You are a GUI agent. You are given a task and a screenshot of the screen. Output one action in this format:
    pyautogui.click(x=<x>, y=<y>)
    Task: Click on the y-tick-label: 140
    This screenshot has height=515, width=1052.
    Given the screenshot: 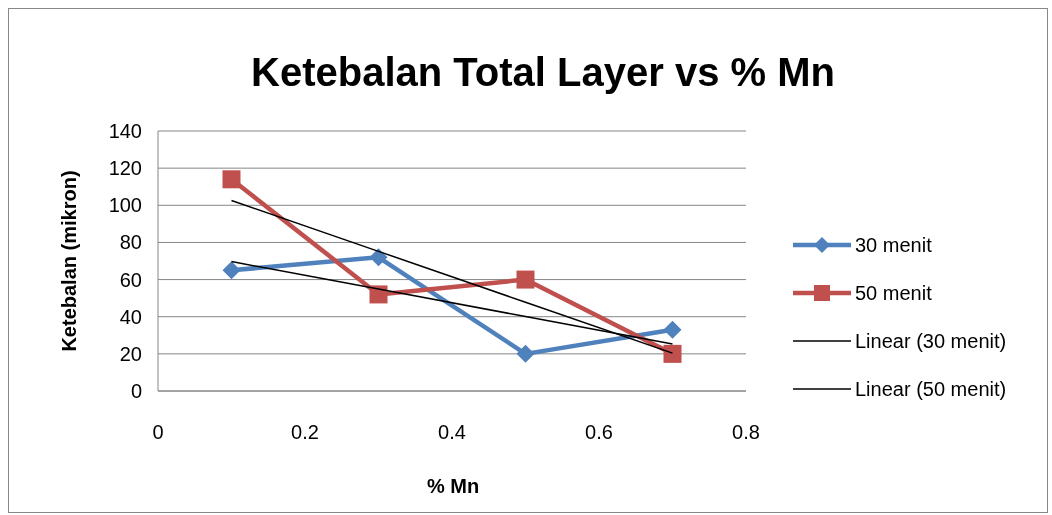 What is the action you would take?
    pyautogui.click(x=125, y=131)
    